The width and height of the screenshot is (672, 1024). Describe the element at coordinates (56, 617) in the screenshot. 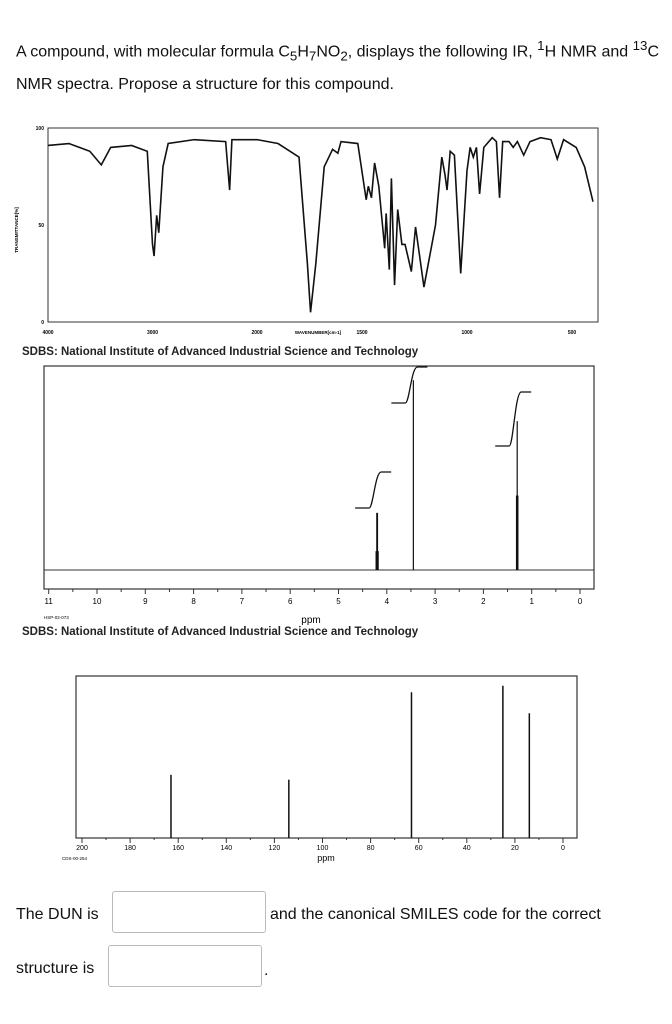

I see `hnmr-code: HSP-02-073` at that location.